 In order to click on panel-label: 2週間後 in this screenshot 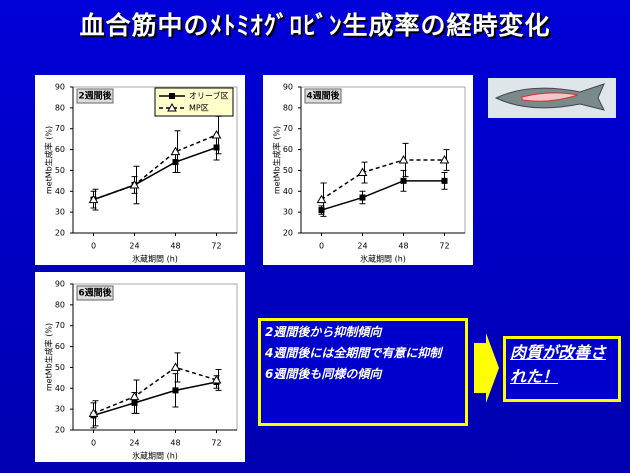, I will do `click(95, 96)`.